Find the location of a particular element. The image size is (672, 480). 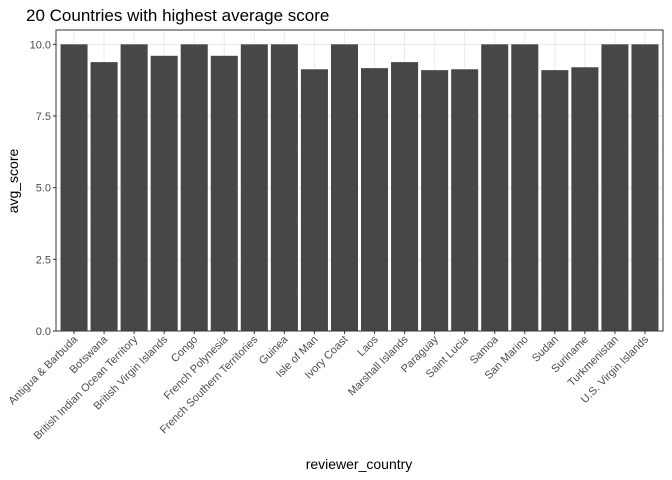

y-axis-title: avg_score is located at coordinates (13, 180).